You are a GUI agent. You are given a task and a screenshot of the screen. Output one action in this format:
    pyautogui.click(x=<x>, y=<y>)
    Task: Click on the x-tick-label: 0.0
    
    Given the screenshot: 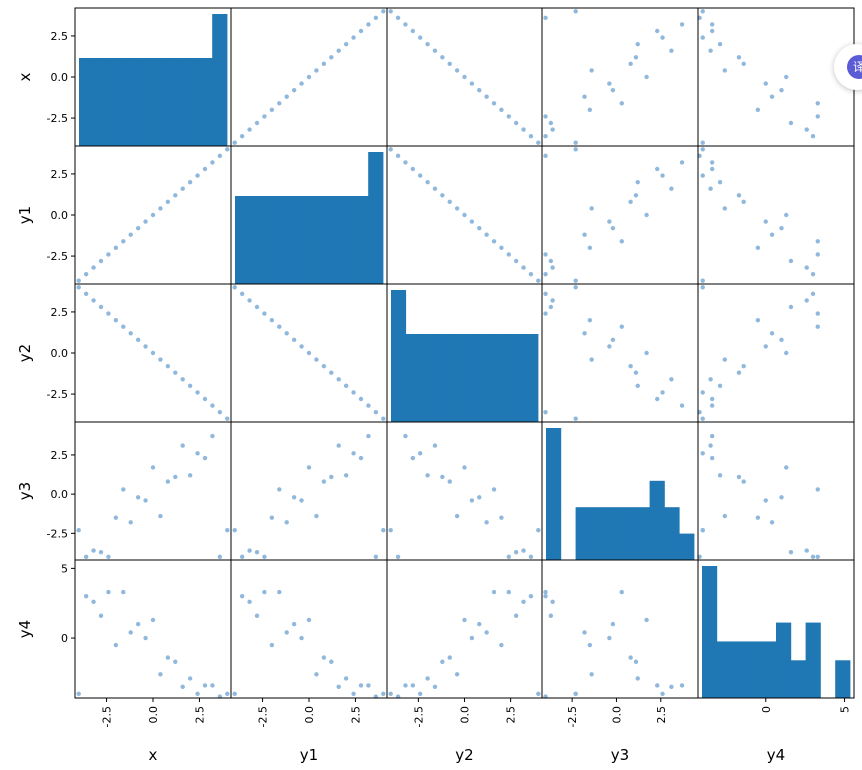 What is the action you would take?
    pyautogui.click(x=309, y=715)
    